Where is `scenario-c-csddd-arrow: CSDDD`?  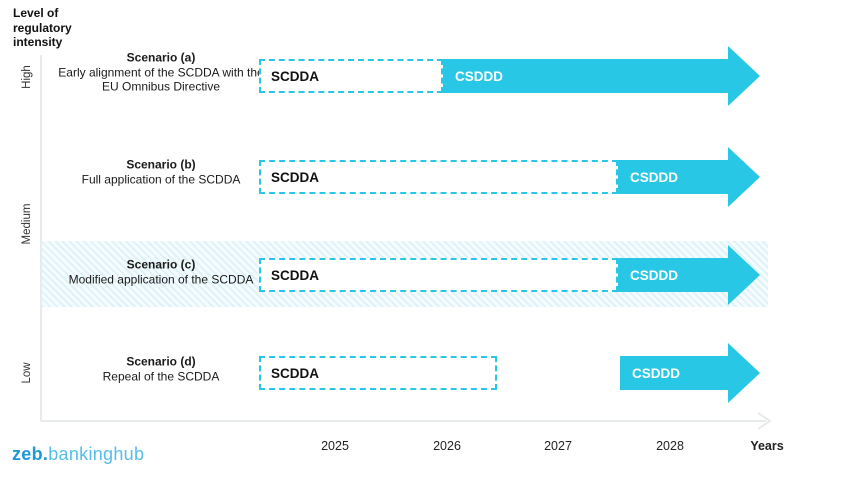
scenario-c-csddd-arrow: CSDDD is located at coordinates (673, 275).